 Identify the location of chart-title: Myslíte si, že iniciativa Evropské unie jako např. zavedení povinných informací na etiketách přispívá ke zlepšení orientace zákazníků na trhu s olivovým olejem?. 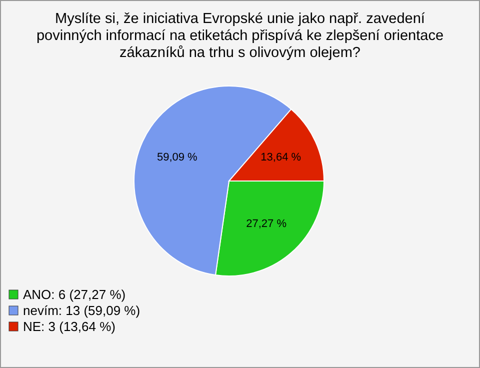
(240, 36).